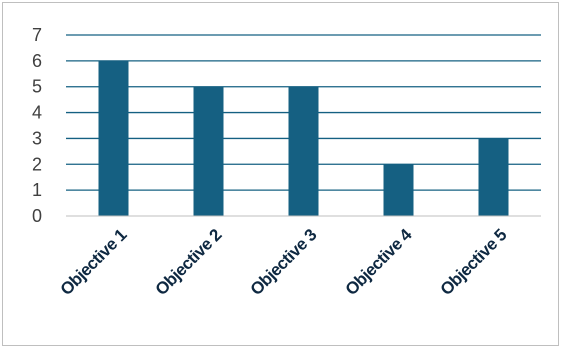 The width and height of the screenshot is (563, 350). I want to click on y-axis-tick-labels: 0 1 2 3 4 5 6 7, so click(37, 125).